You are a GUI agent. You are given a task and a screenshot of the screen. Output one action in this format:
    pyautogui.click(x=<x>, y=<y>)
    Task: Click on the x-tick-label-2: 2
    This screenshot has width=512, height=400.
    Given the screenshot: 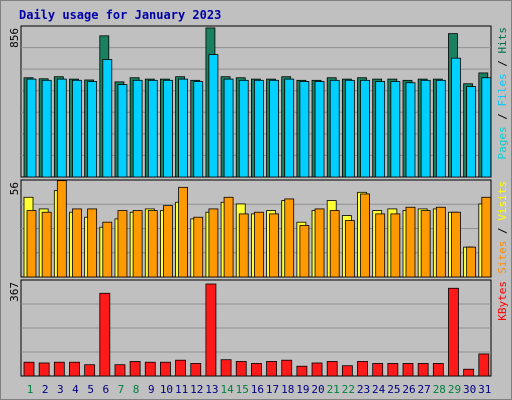 What is the action you would take?
    pyautogui.click(x=45, y=389)
    